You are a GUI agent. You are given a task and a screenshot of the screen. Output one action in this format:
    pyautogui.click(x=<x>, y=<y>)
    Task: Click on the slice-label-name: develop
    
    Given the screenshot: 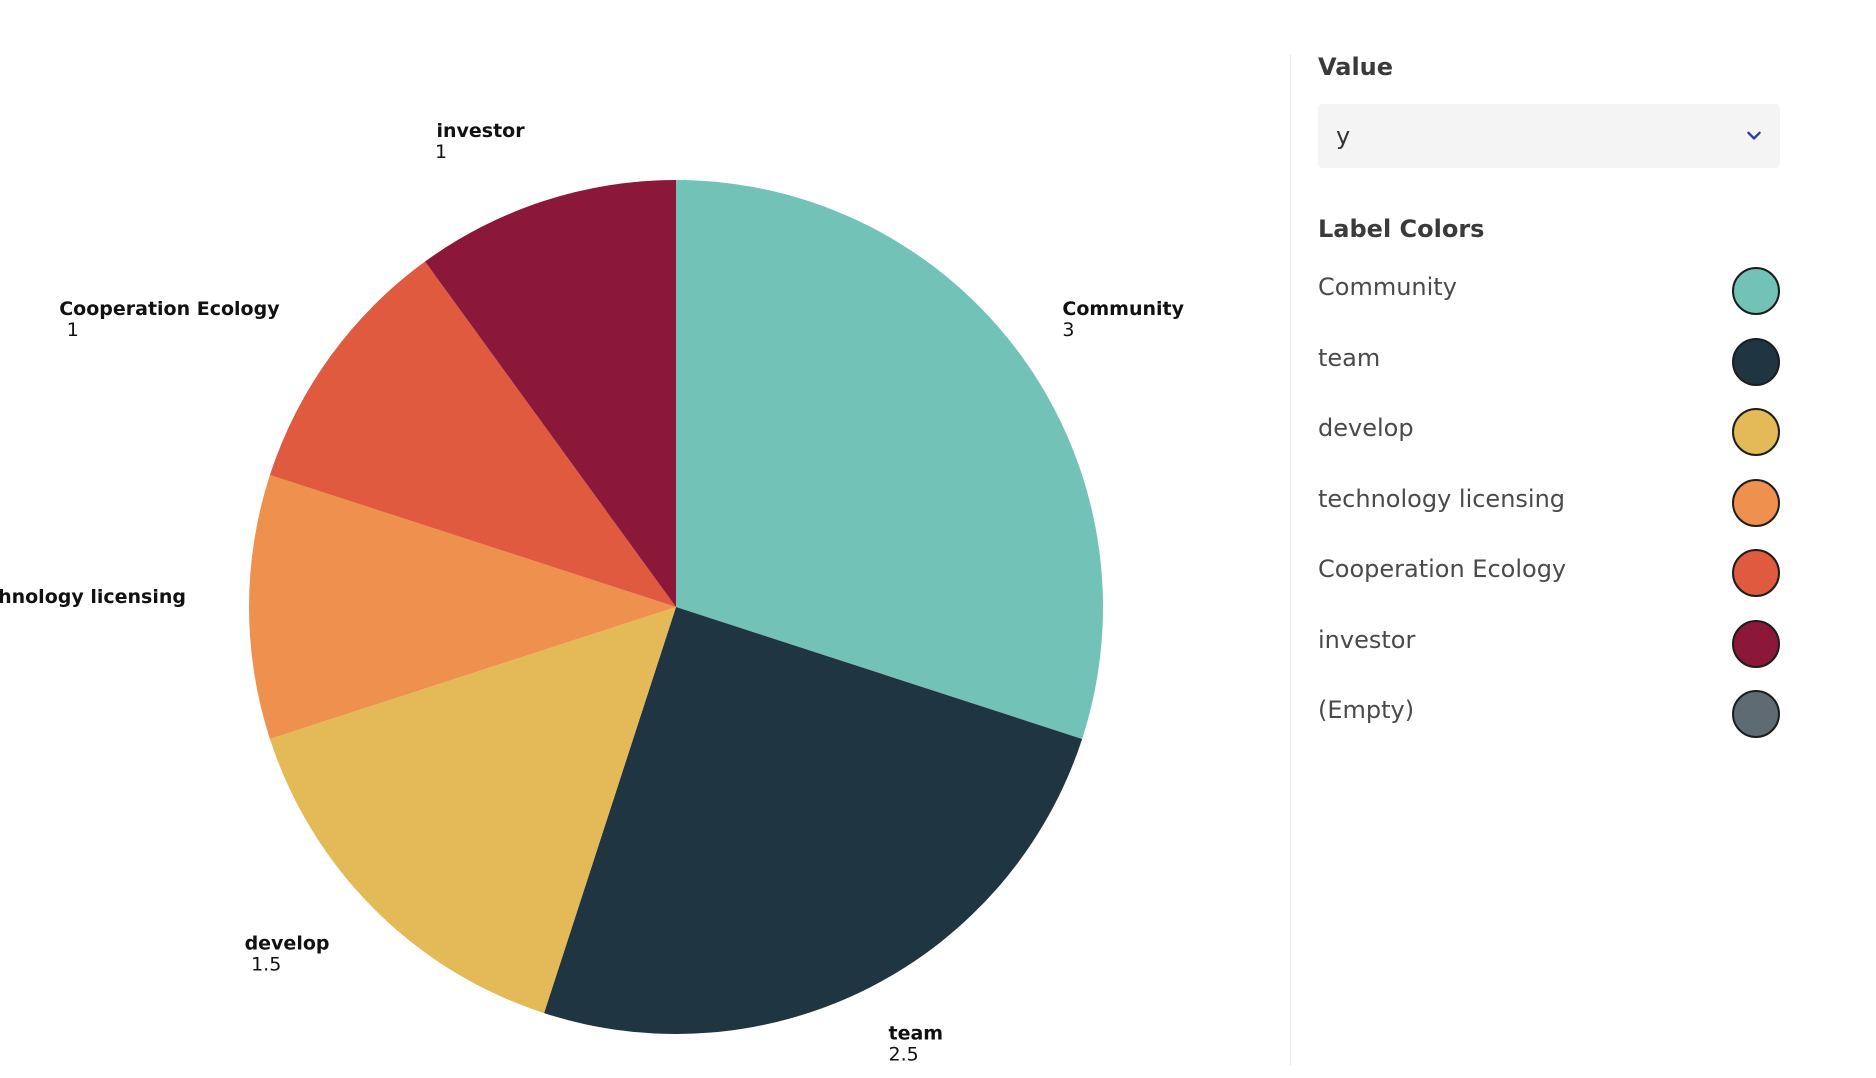 What is the action you would take?
    pyautogui.click(x=287, y=944)
    